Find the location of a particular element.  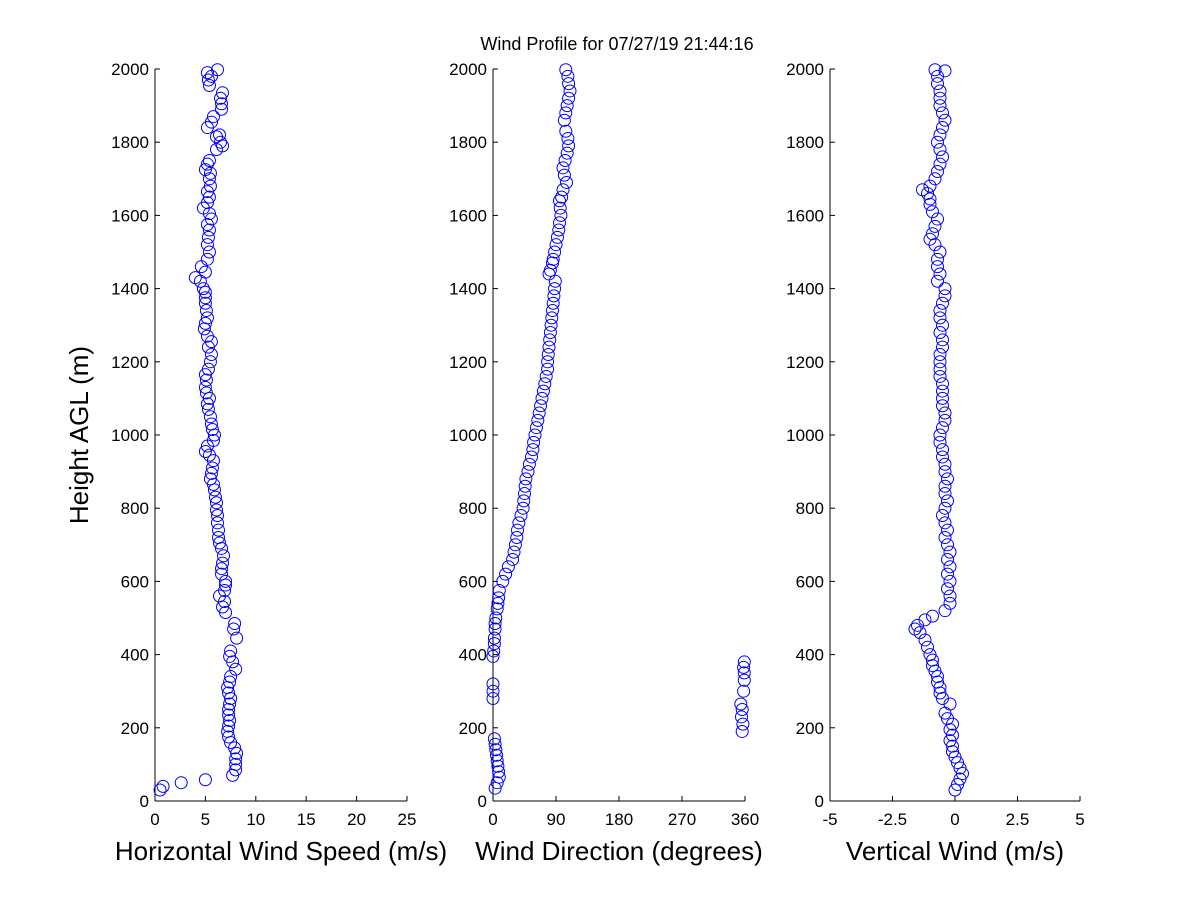

y-tick-label: 1400 is located at coordinates (805, 289).